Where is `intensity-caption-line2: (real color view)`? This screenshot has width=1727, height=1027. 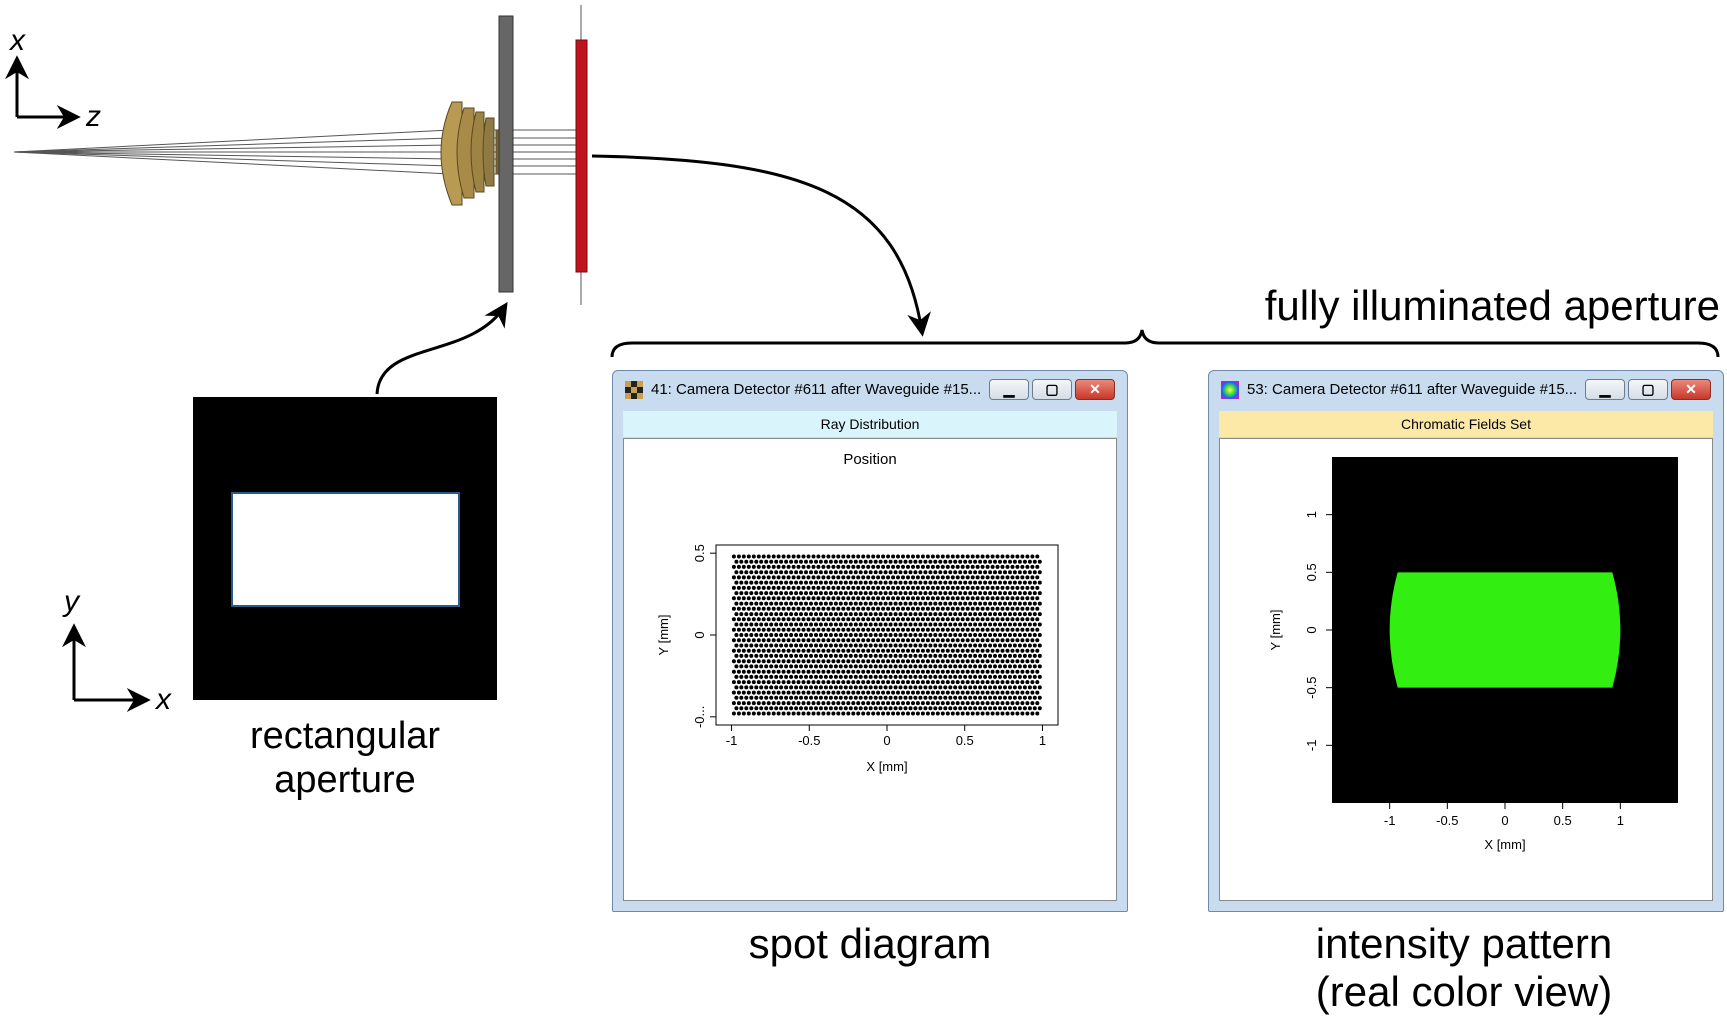 intensity-caption-line2: (real color view) is located at coordinates (1464, 992).